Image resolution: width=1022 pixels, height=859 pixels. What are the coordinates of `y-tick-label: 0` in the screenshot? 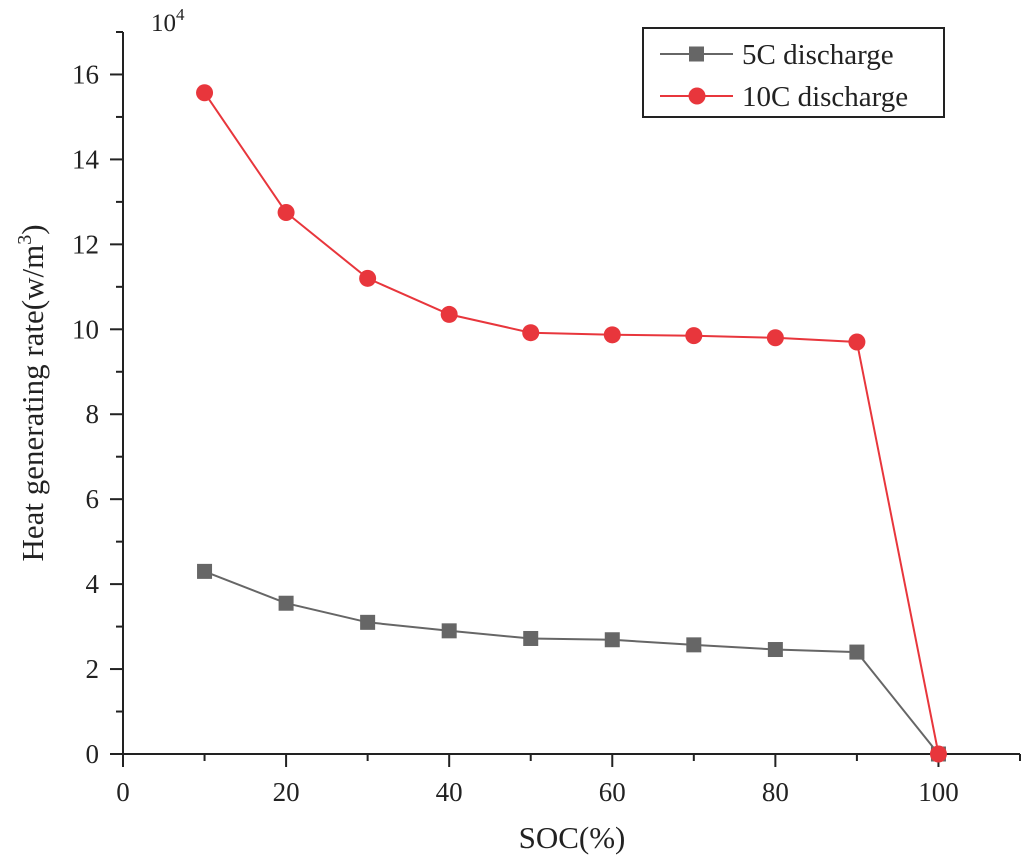 It's located at (93, 754).